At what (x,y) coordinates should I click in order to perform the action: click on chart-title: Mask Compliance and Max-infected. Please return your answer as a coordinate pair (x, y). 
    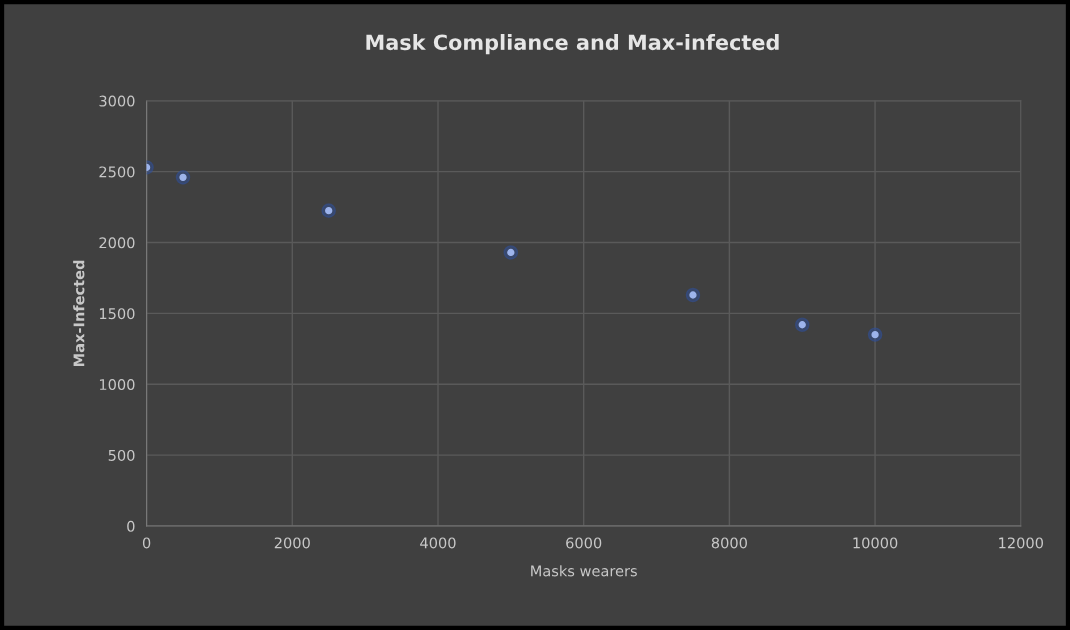
    Looking at the image, I should click on (572, 44).